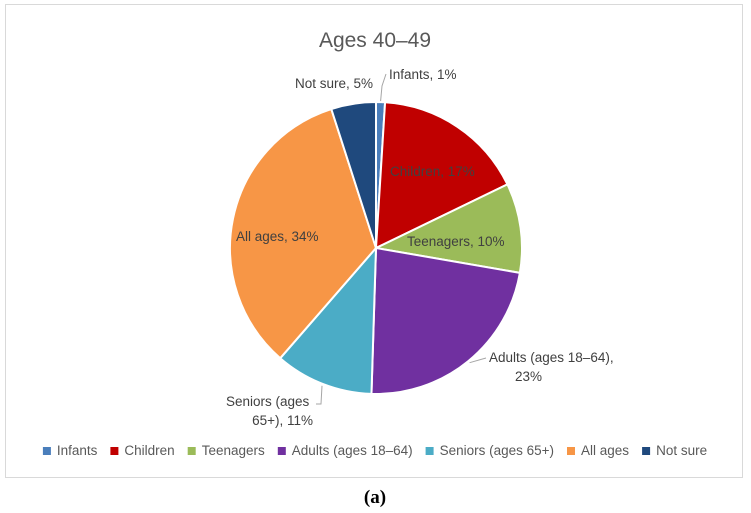 The width and height of the screenshot is (751, 513). I want to click on leader-line-infants, so click(383, 87).